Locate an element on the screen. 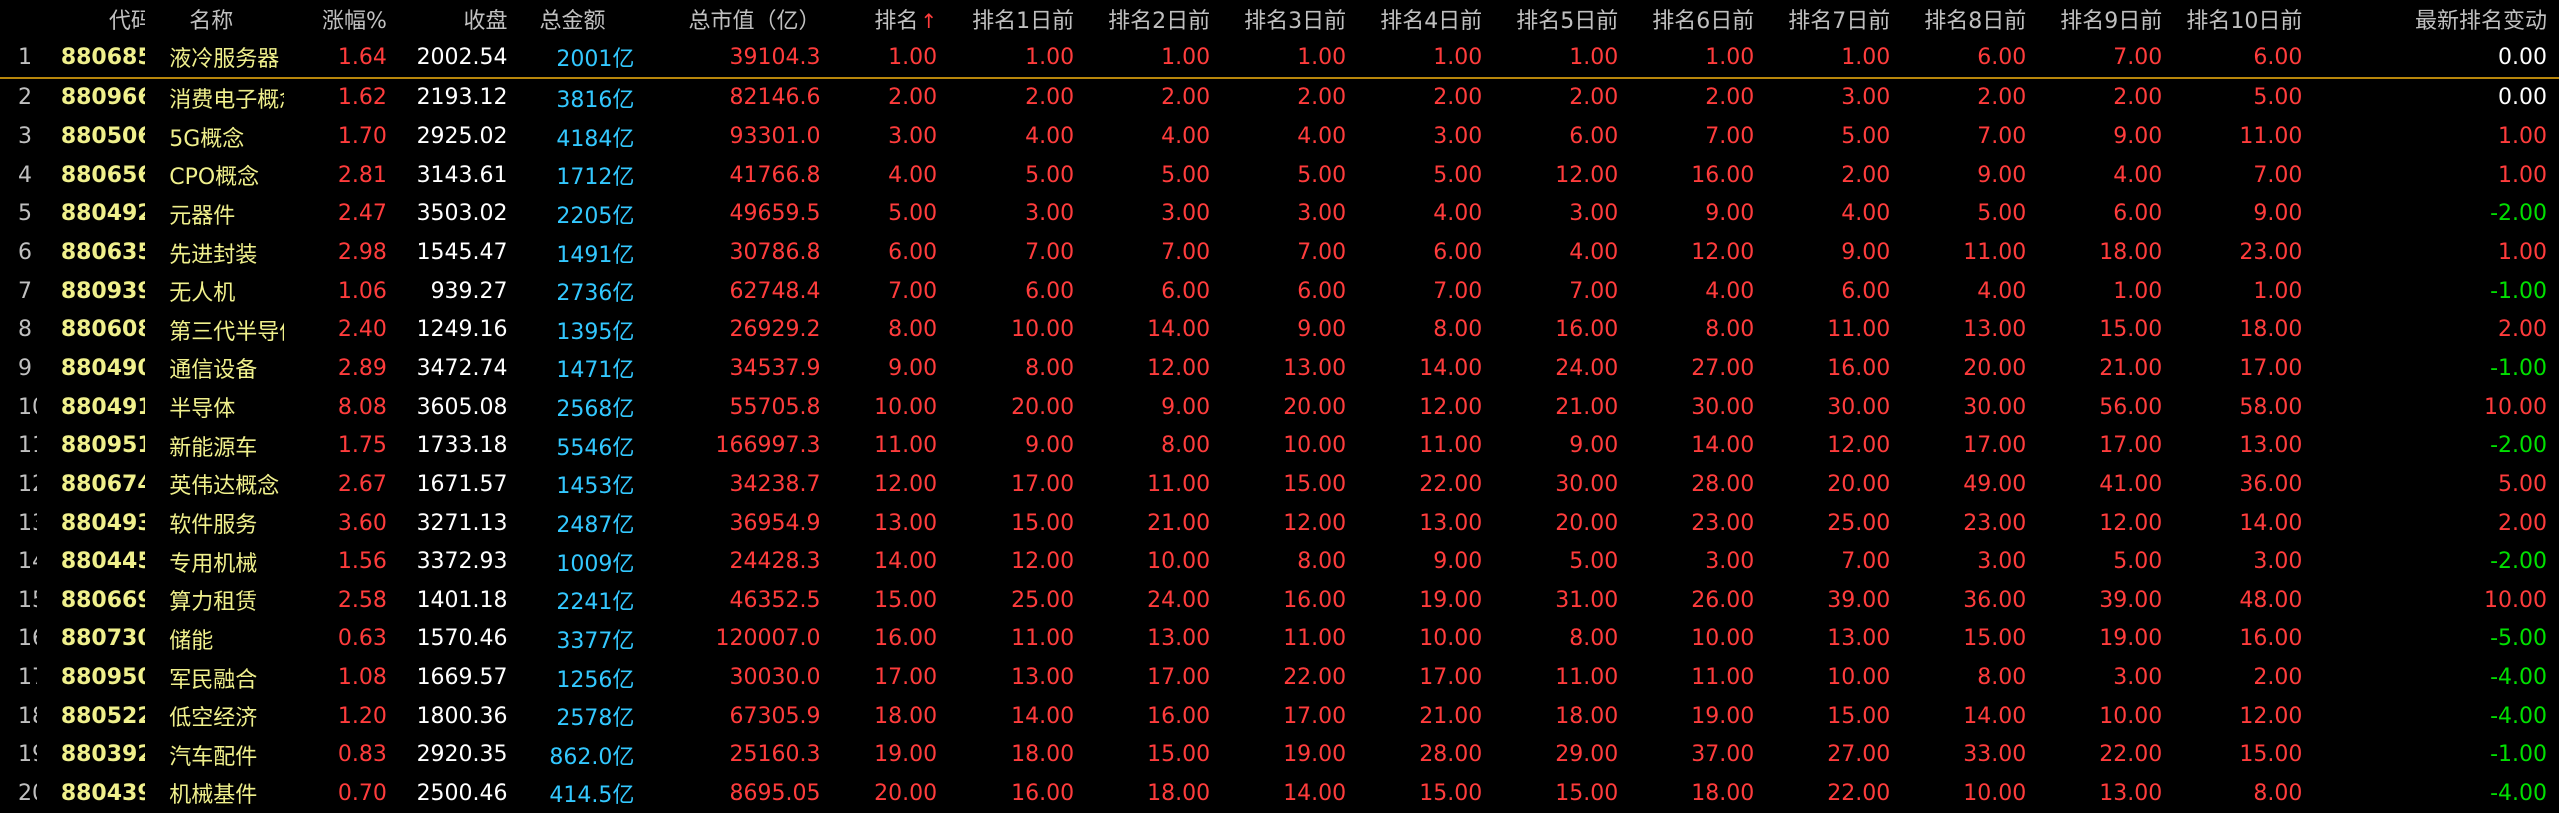 Image resolution: width=2559 pixels, height=813 pixels. row-rank-4d: 14.00 is located at coordinates (1451, 368).